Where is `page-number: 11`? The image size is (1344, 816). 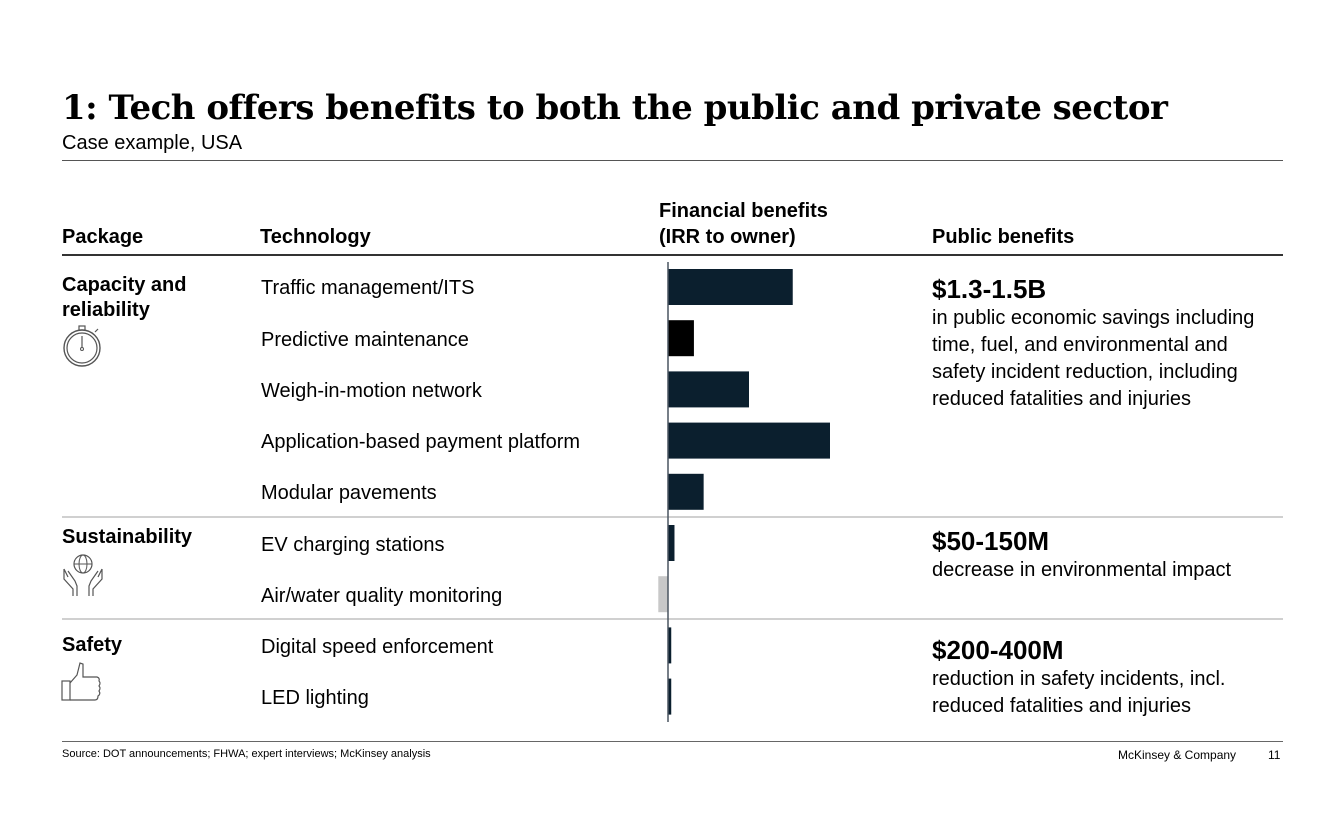 page-number: 11 is located at coordinates (1274, 755).